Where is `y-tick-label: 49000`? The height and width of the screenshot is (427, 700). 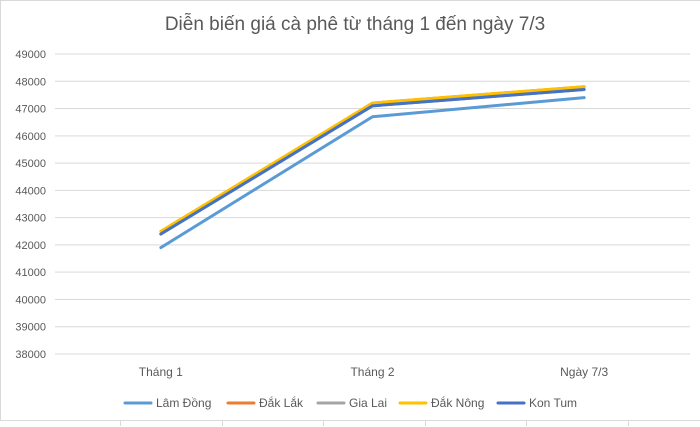 y-tick-label: 49000 is located at coordinates (30, 55).